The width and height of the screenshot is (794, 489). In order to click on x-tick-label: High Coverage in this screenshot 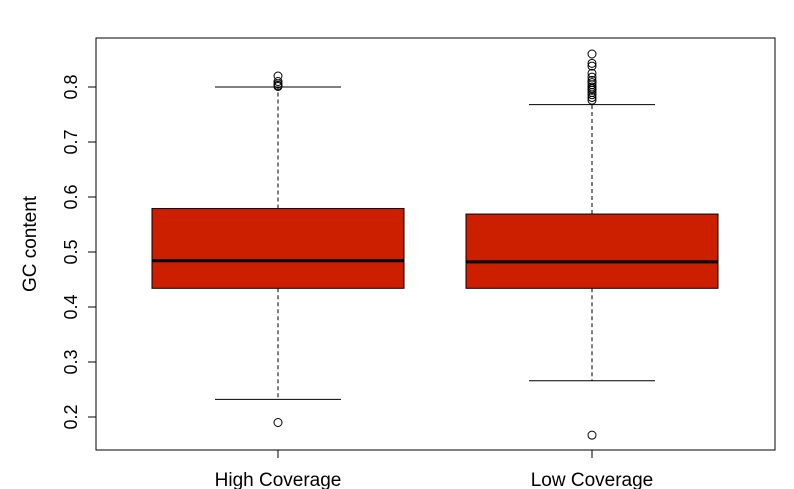, I will do `click(278, 479)`.